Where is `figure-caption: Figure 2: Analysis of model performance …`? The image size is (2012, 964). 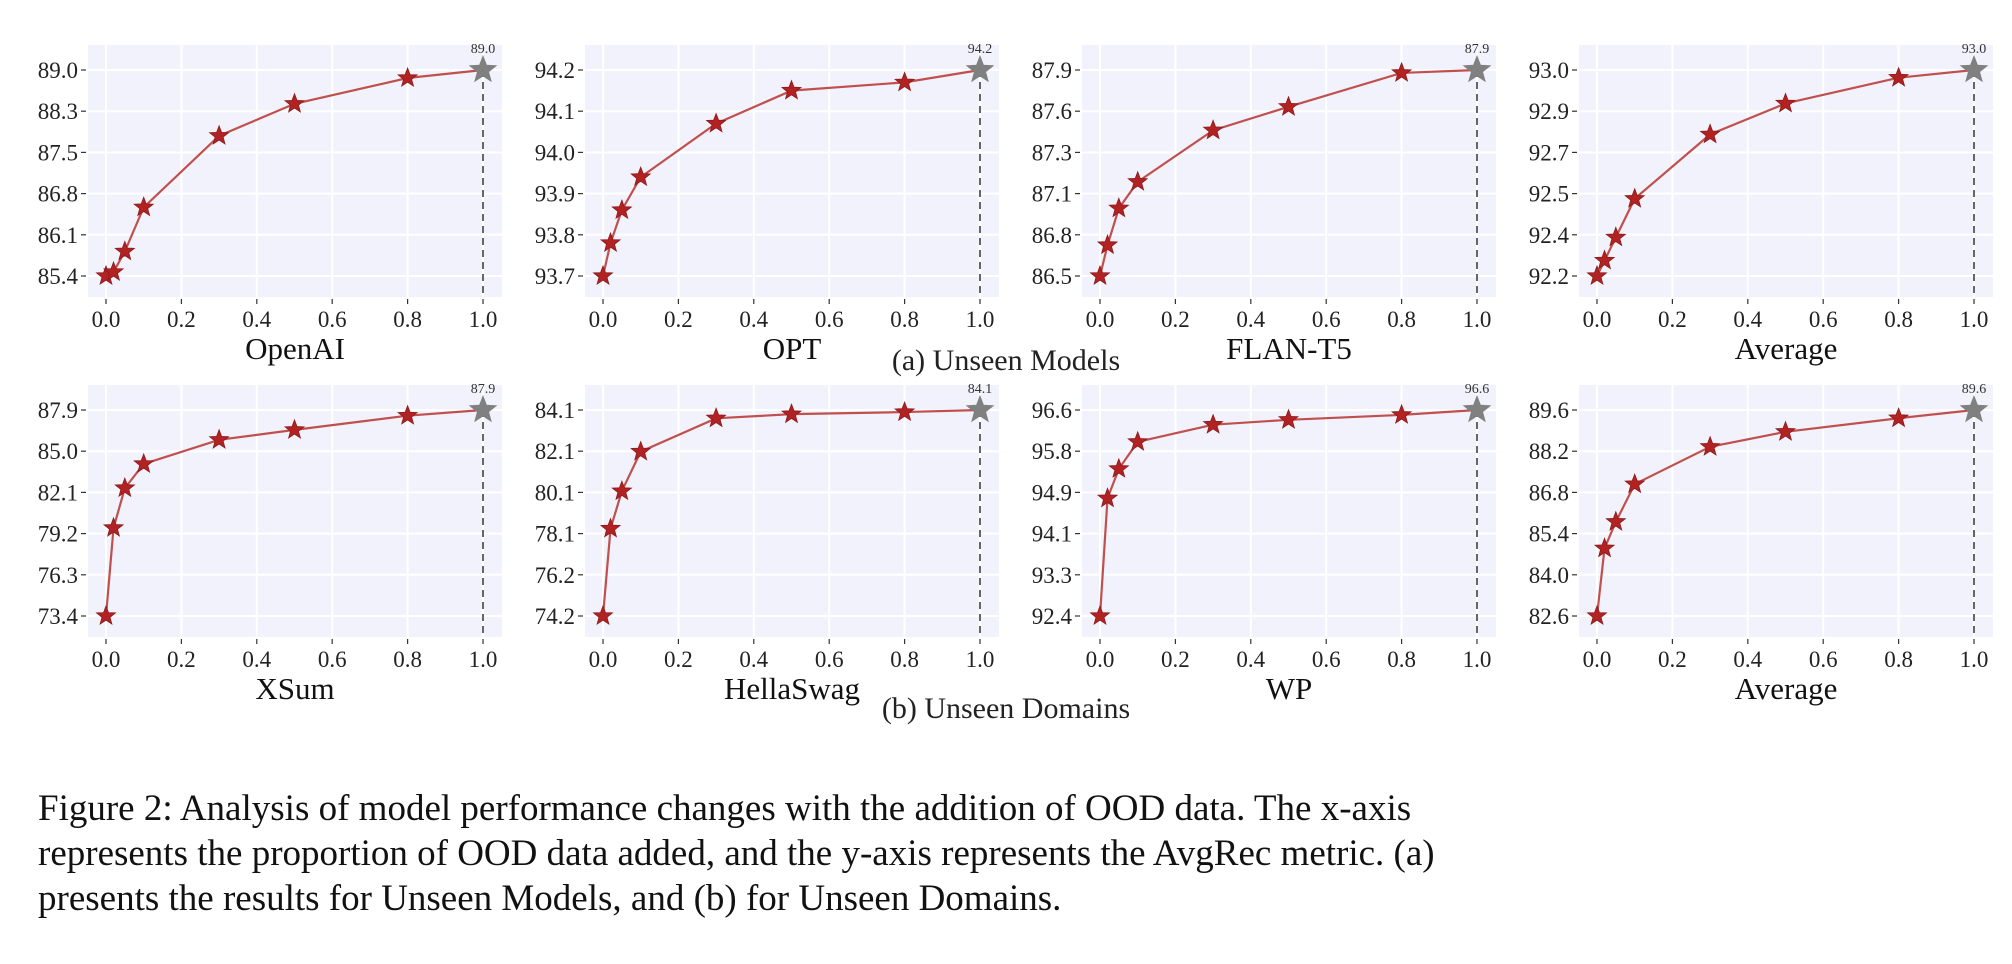 figure-caption: Figure 2: Analysis of model performance … is located at coordinates (1013, 853).